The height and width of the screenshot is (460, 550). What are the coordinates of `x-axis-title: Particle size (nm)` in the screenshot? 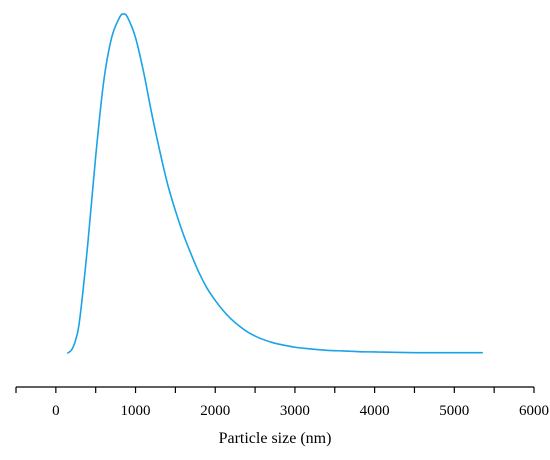 It's located at (275, 438).